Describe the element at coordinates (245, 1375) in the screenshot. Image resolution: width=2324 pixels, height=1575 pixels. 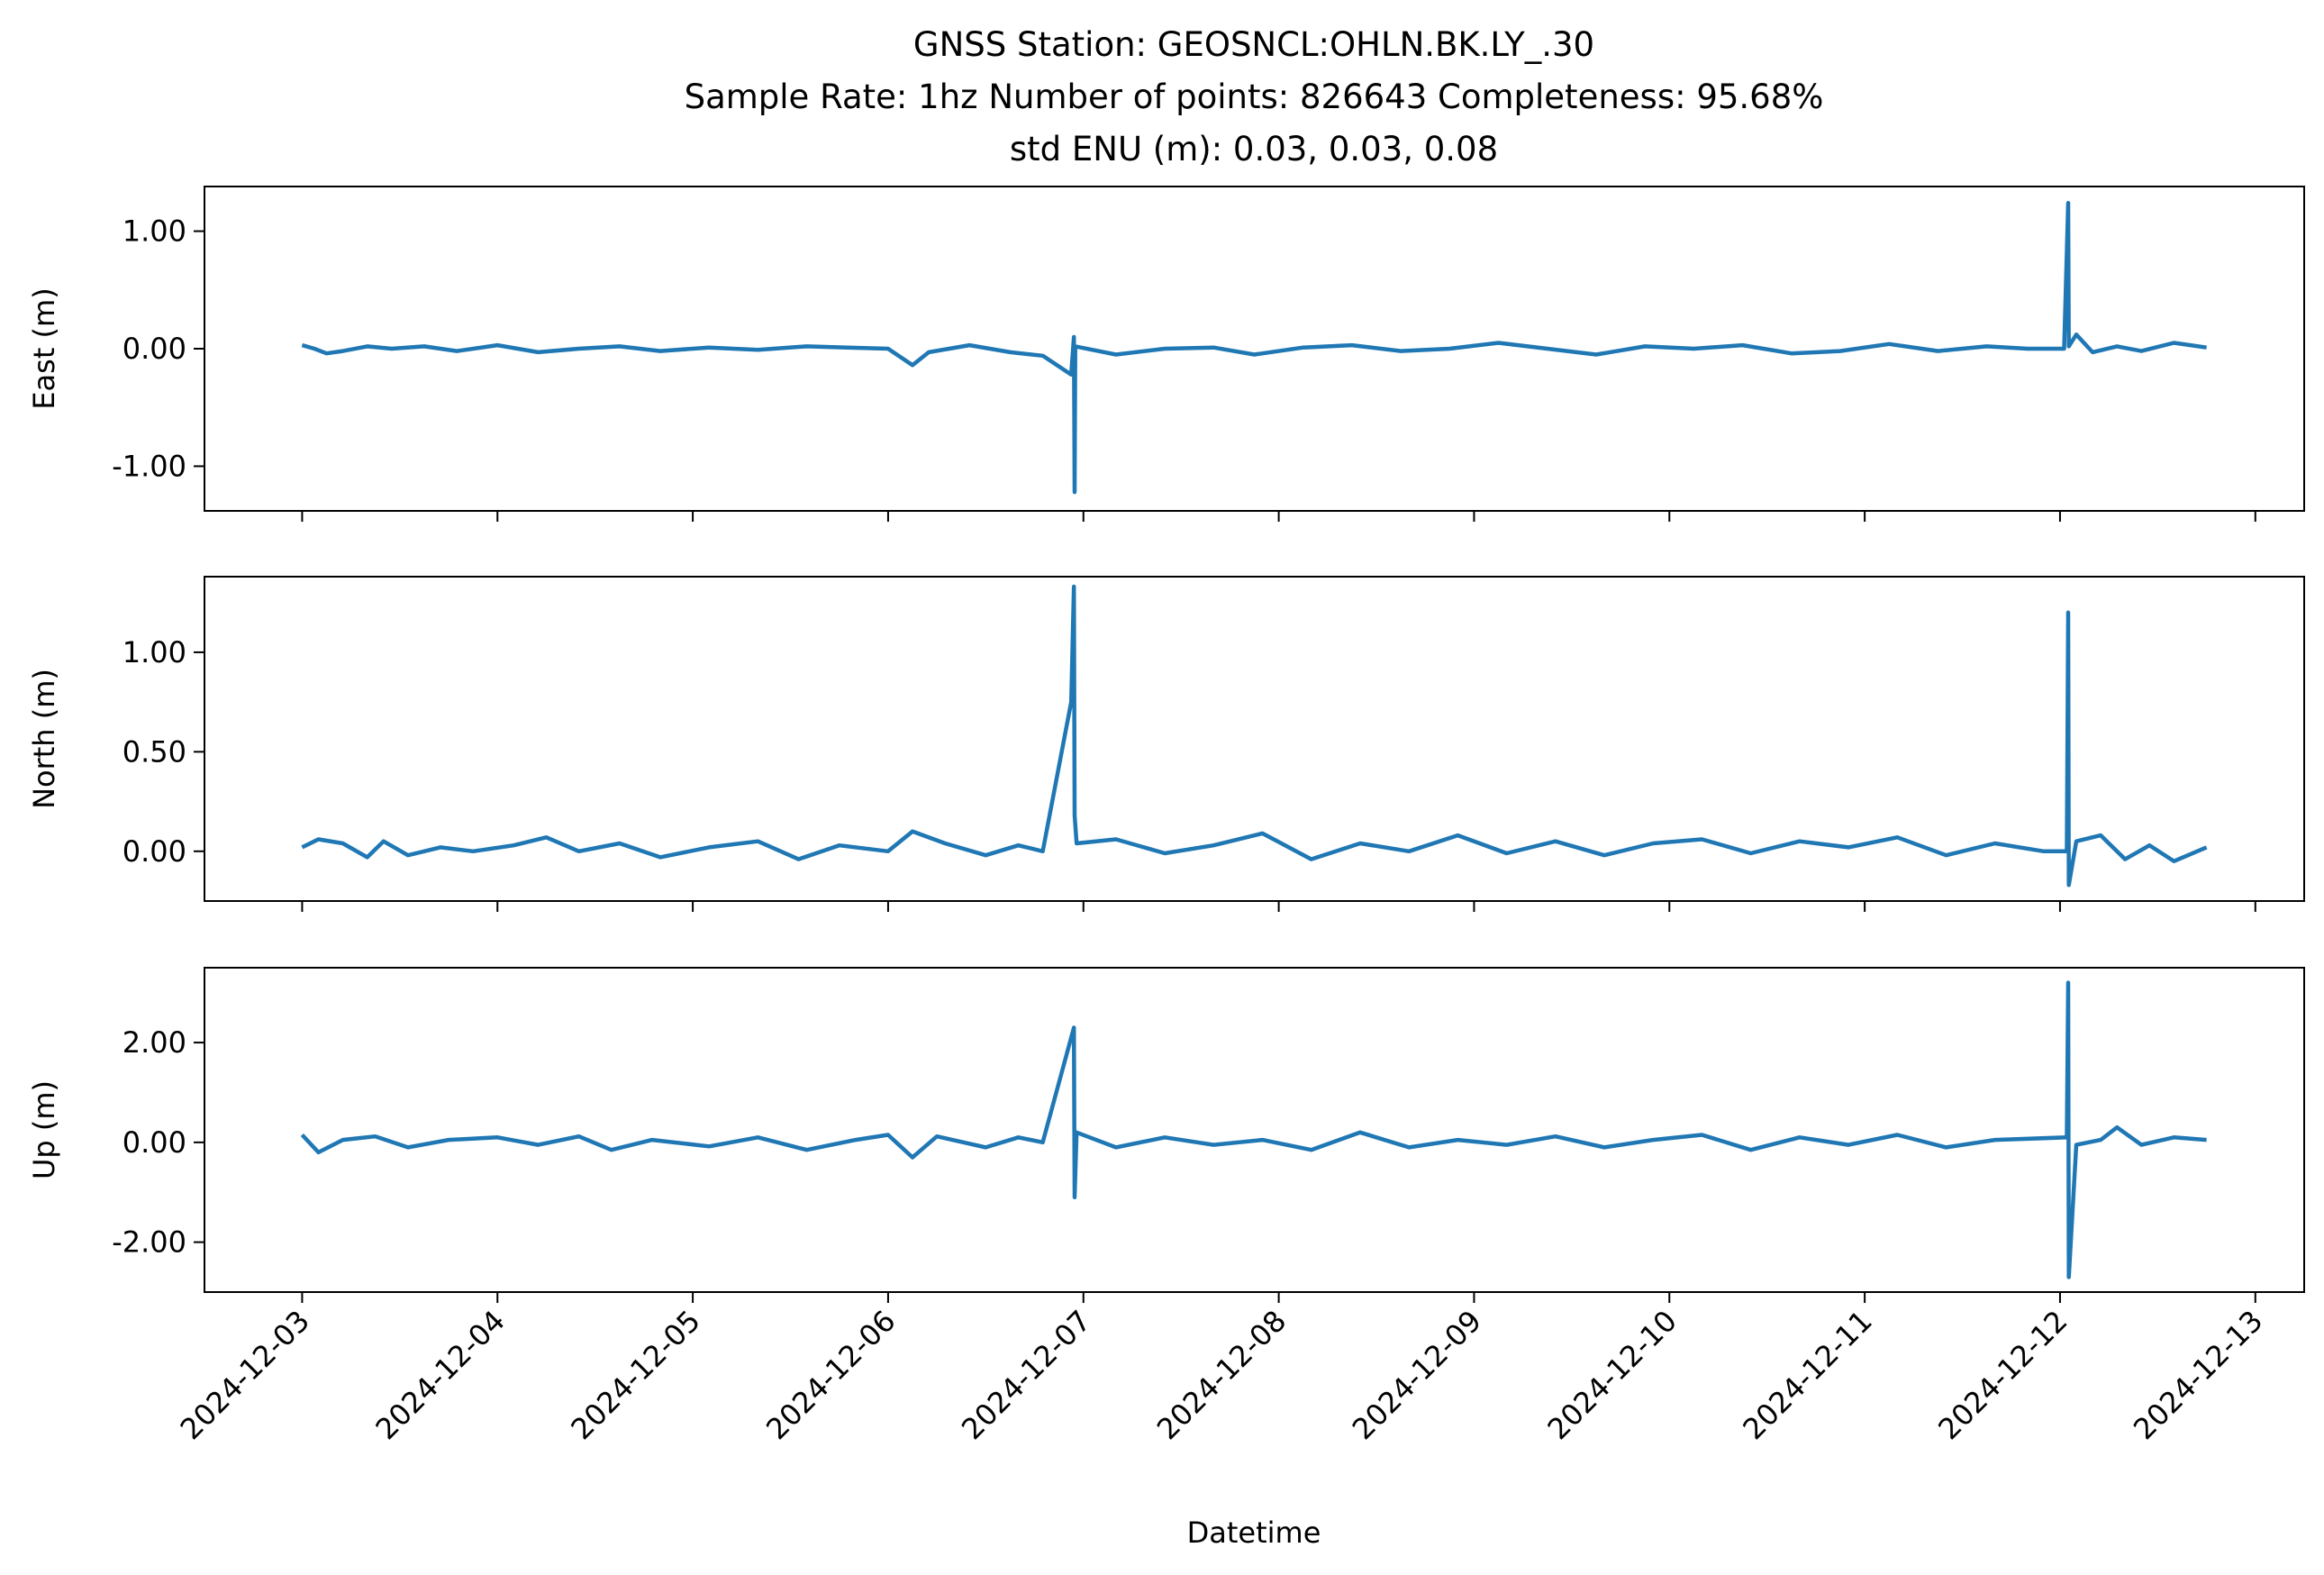
I see `x-tick-label-0: 2024-12-03` at that location.